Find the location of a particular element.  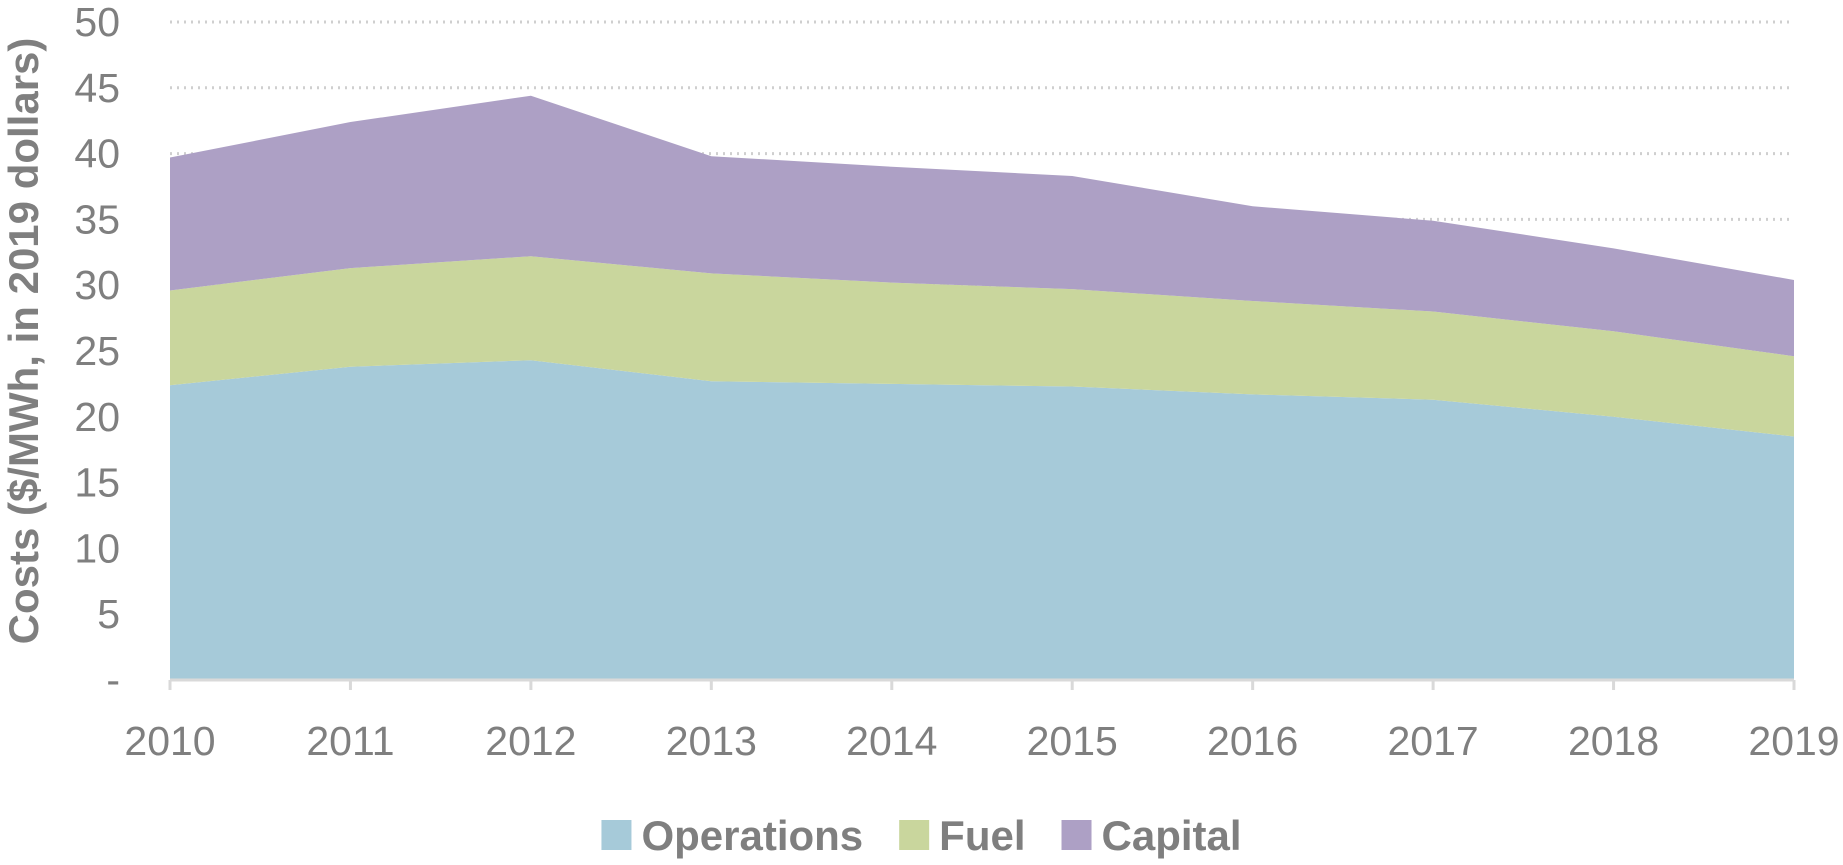

x-tick-label: 2014 is located at coordinates (891, 741).